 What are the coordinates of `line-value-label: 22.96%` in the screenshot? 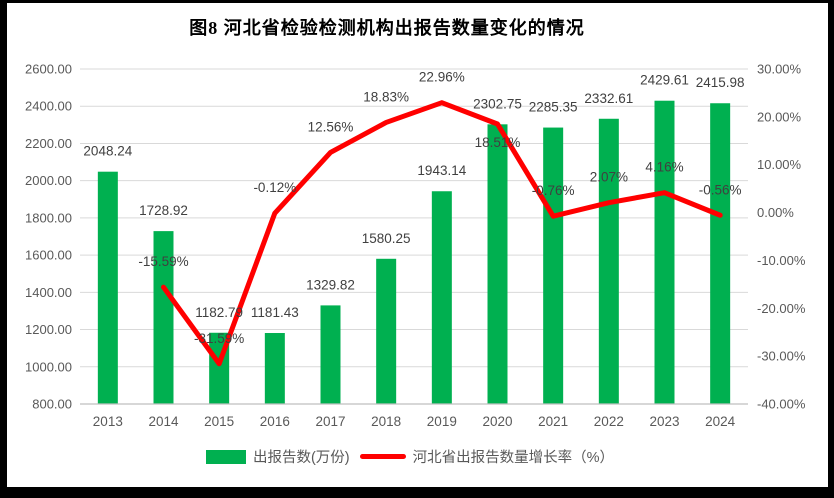 It's located at (442, 77).